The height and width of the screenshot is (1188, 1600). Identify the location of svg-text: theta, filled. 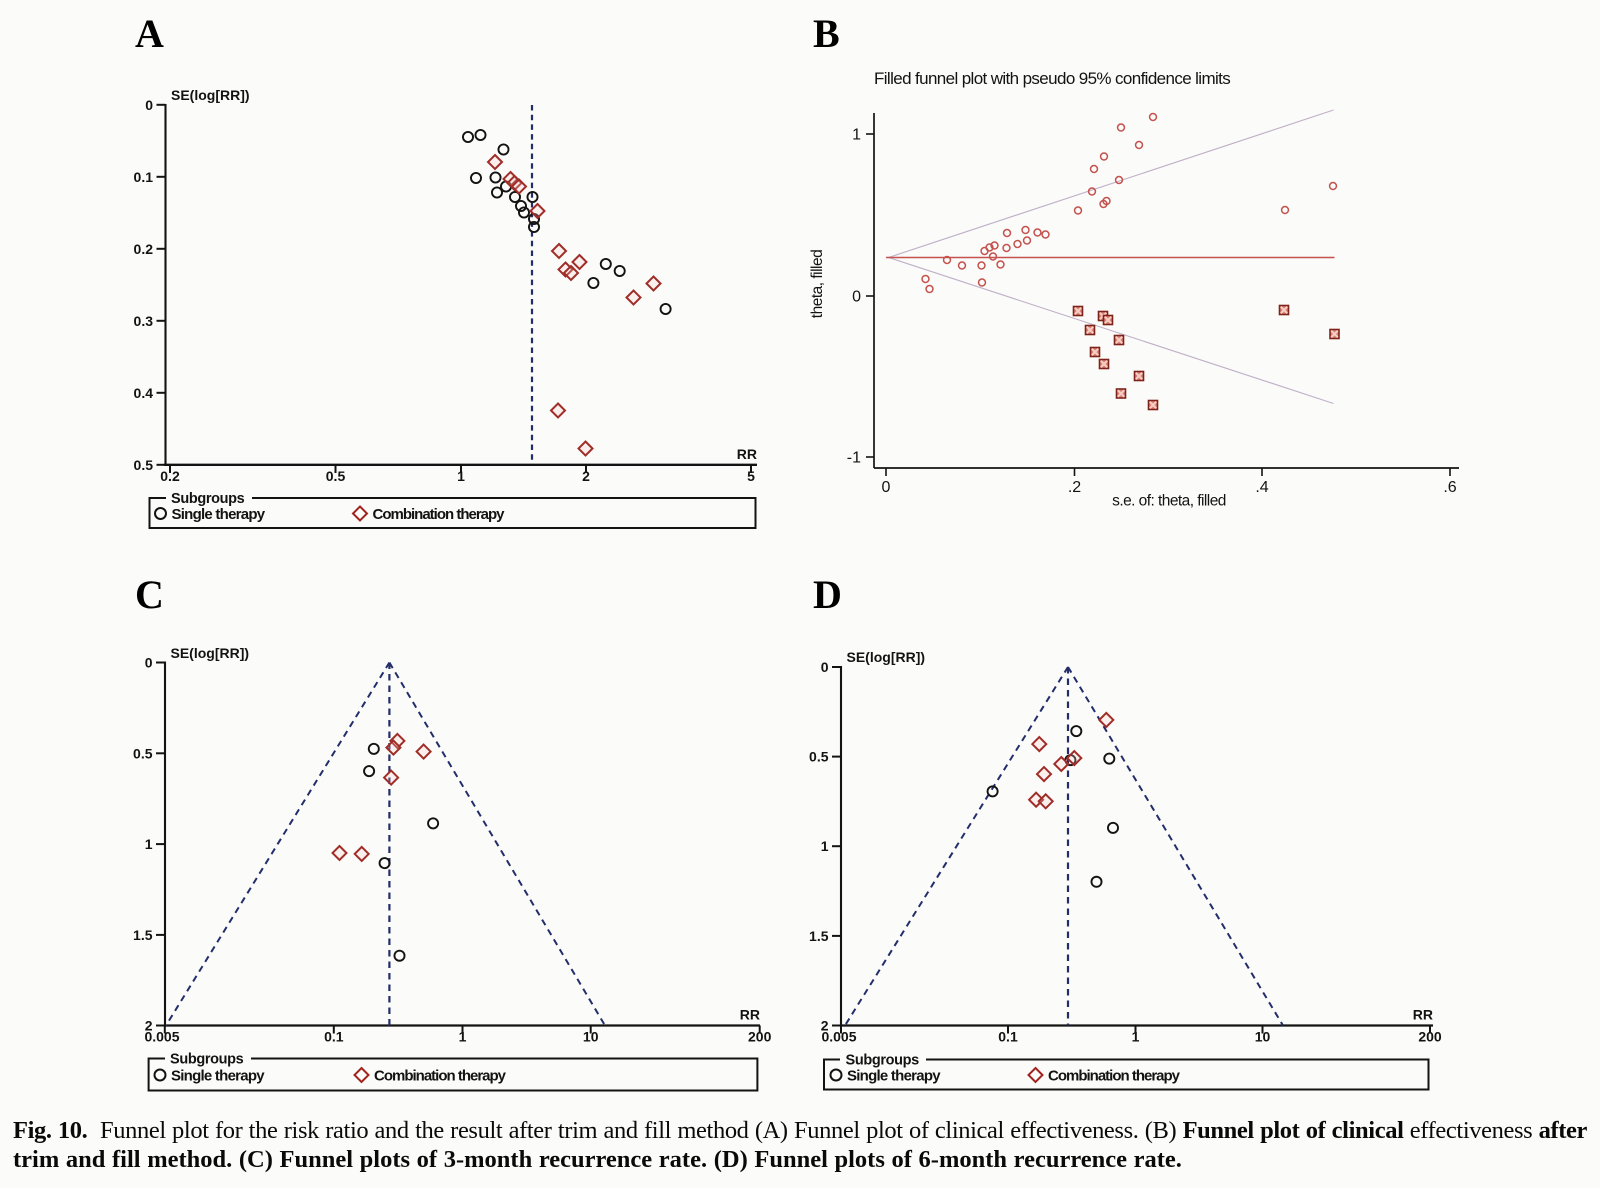
(817, 284).